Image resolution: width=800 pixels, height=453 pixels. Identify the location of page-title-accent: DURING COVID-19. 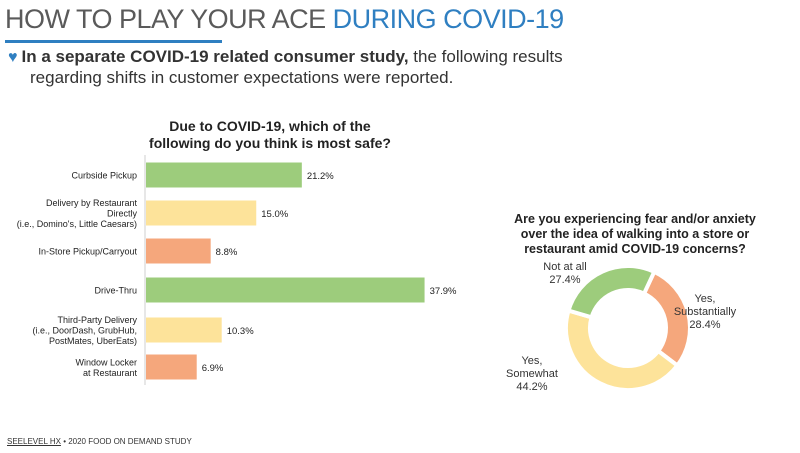
(448, 19).